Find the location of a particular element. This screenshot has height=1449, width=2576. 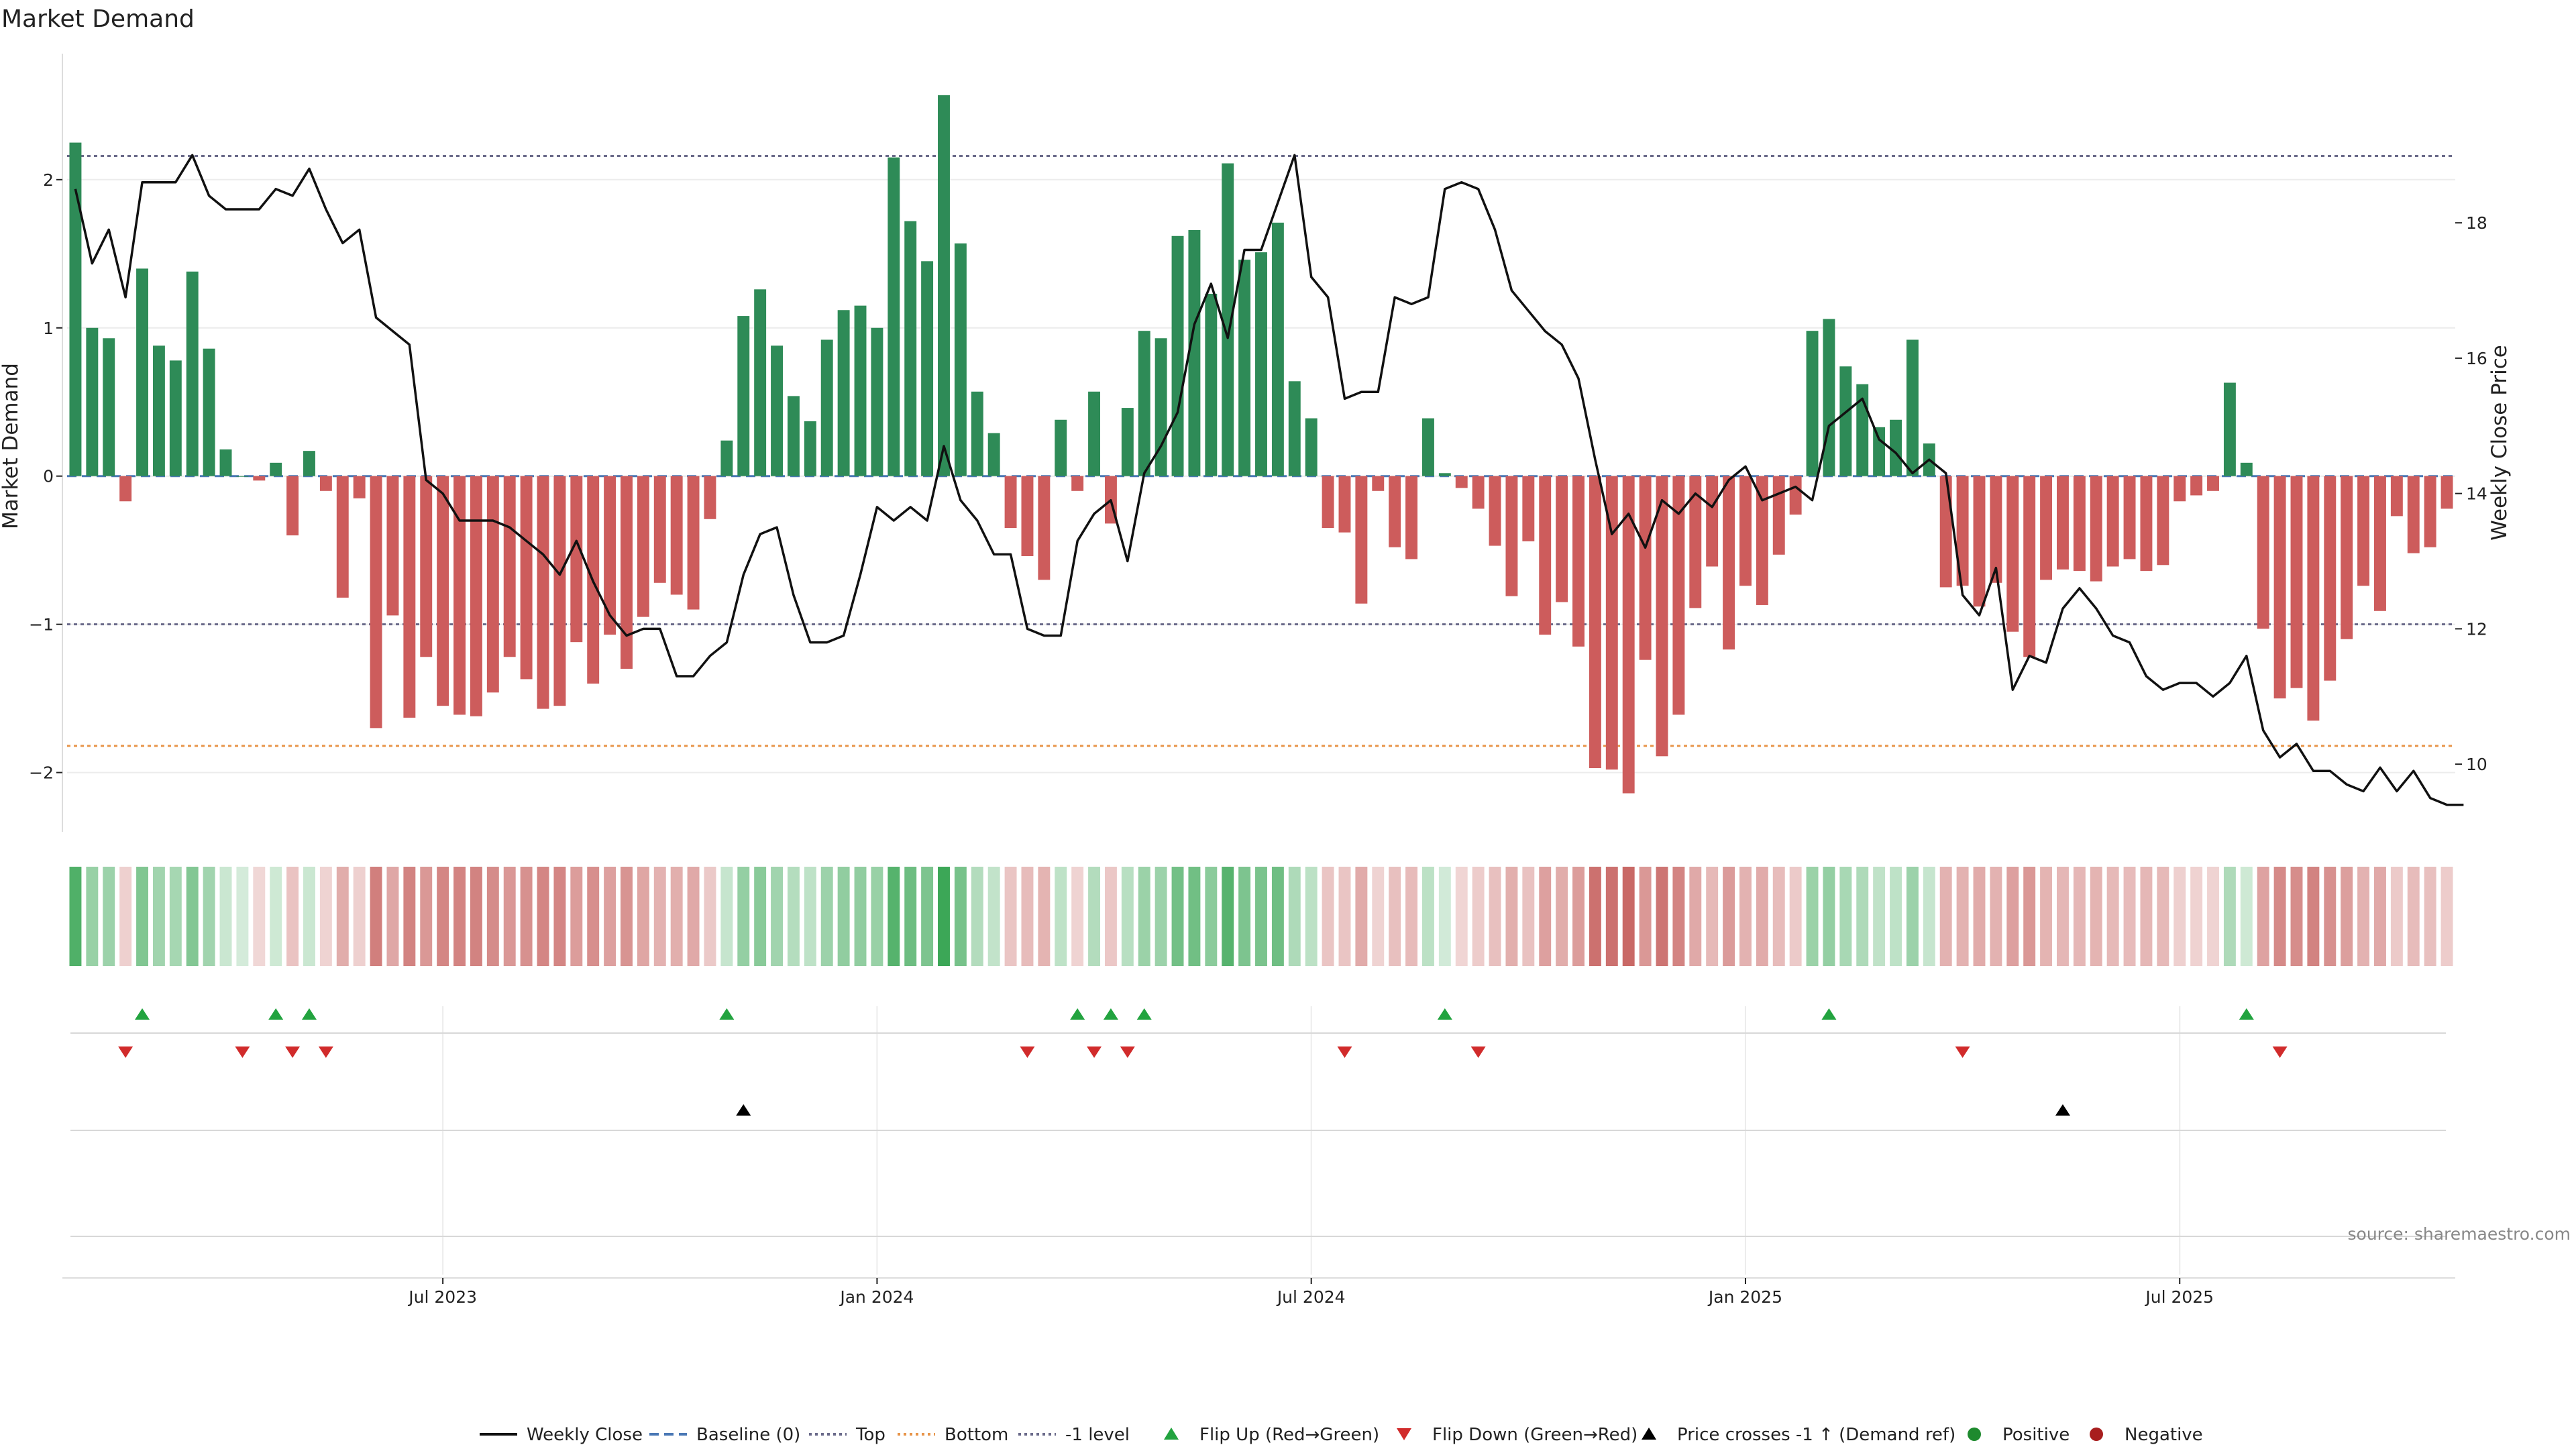

legend-item: Baseline (0) is located at coordinates (724, 1435).